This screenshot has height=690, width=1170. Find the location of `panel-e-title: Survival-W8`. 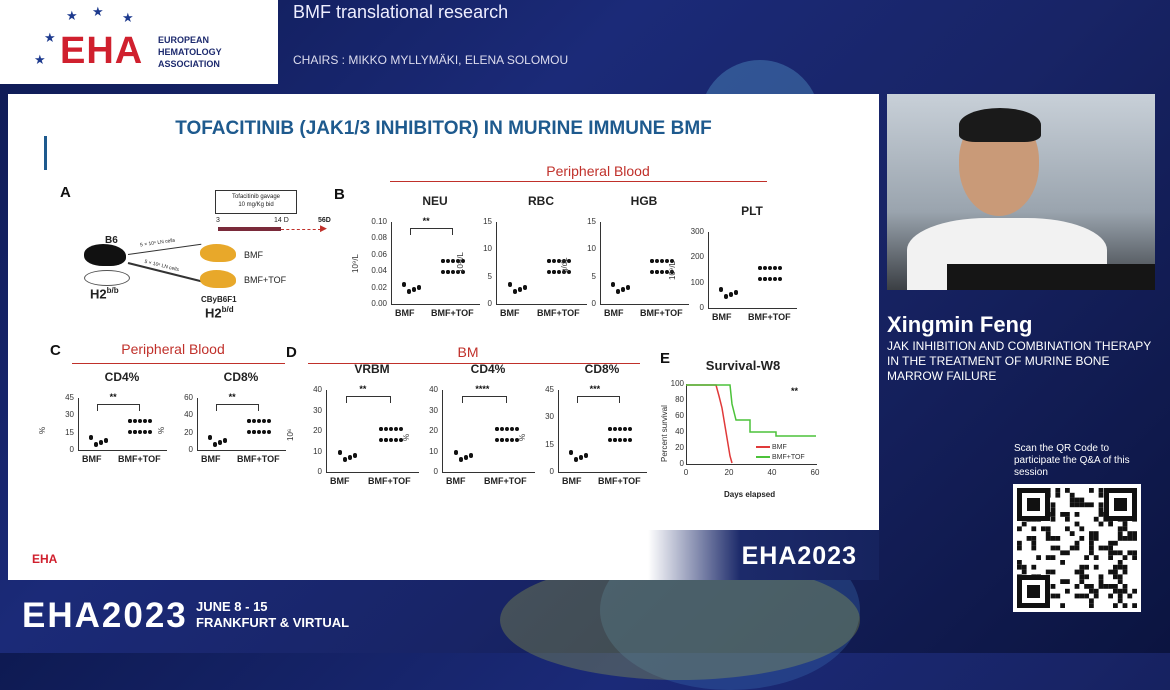

panel-e-title: Survival-W8 is located at coordinates (743, 365).